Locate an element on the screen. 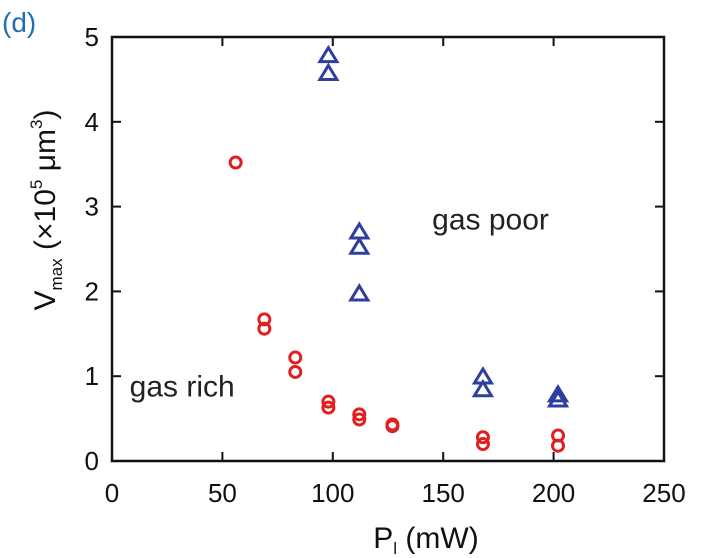 This screenshot has width=713, height=558. x-tick-label: 250 is located at coordinates (663, 493).